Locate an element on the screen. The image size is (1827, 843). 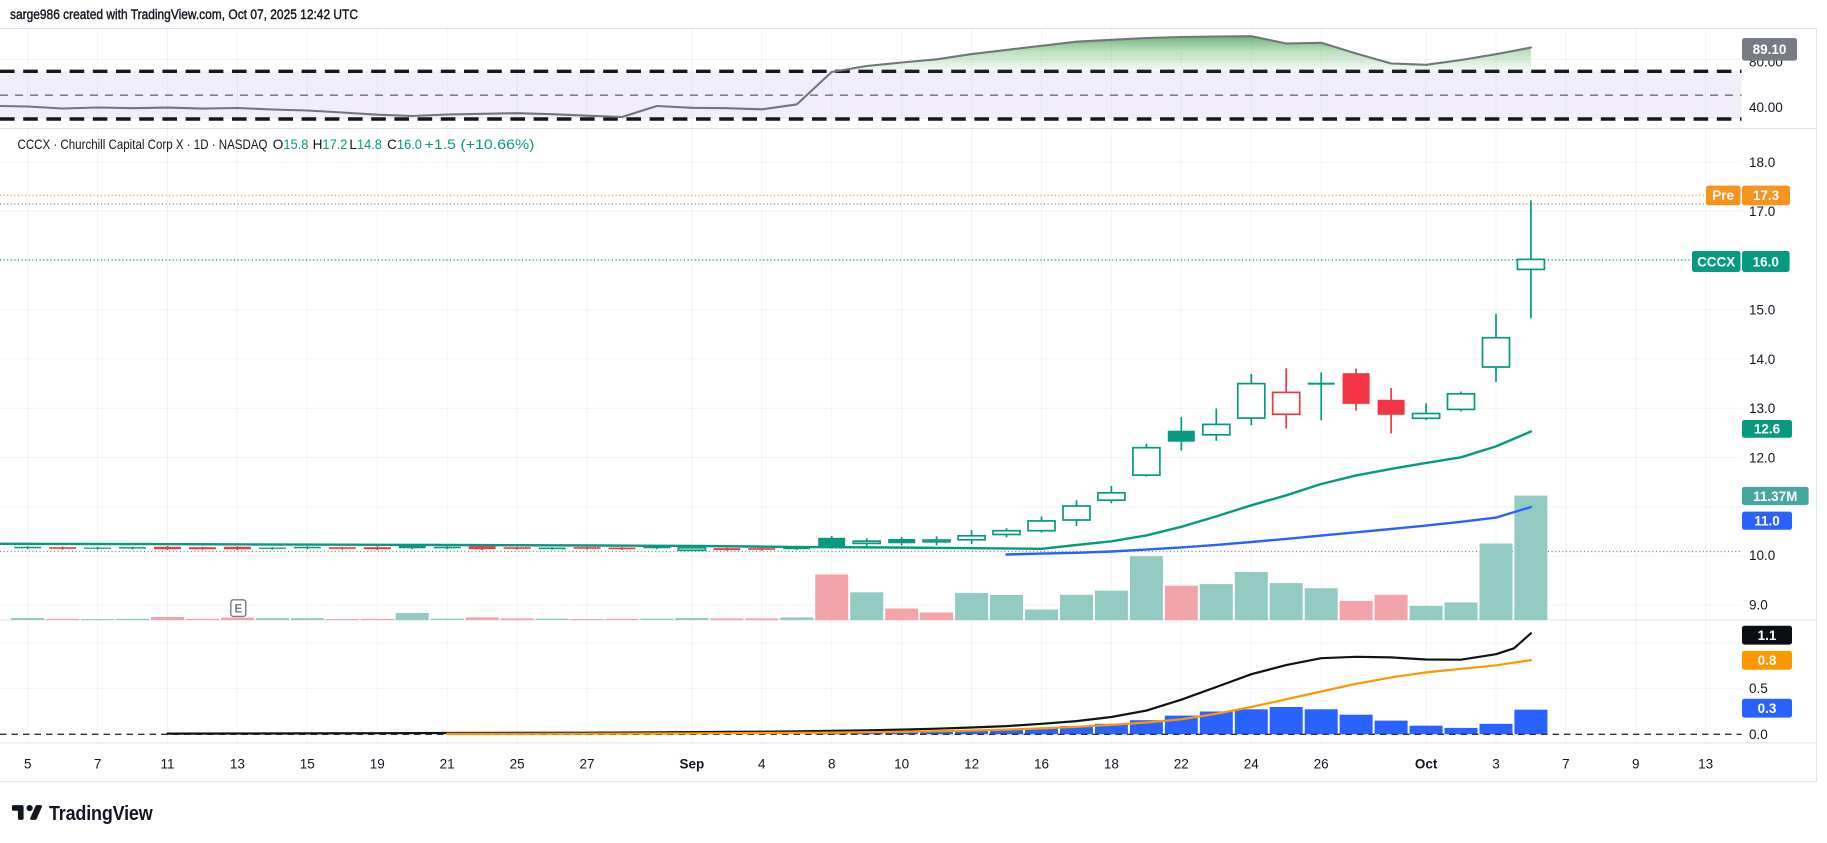
svg-text: 15.0 is located at coordinates (1762, 310).